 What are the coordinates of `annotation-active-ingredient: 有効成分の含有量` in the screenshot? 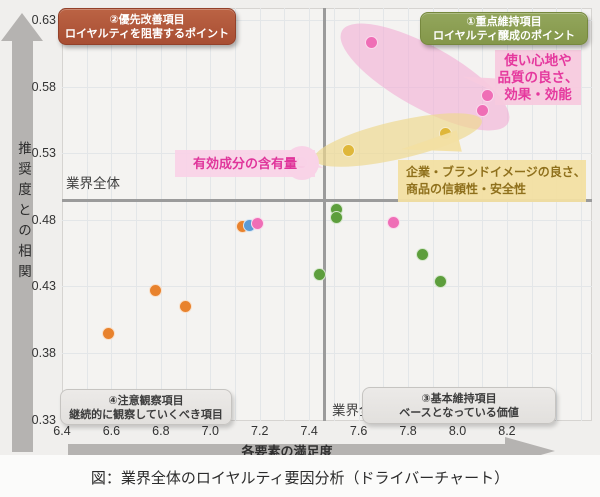 It's located at (245, 163).